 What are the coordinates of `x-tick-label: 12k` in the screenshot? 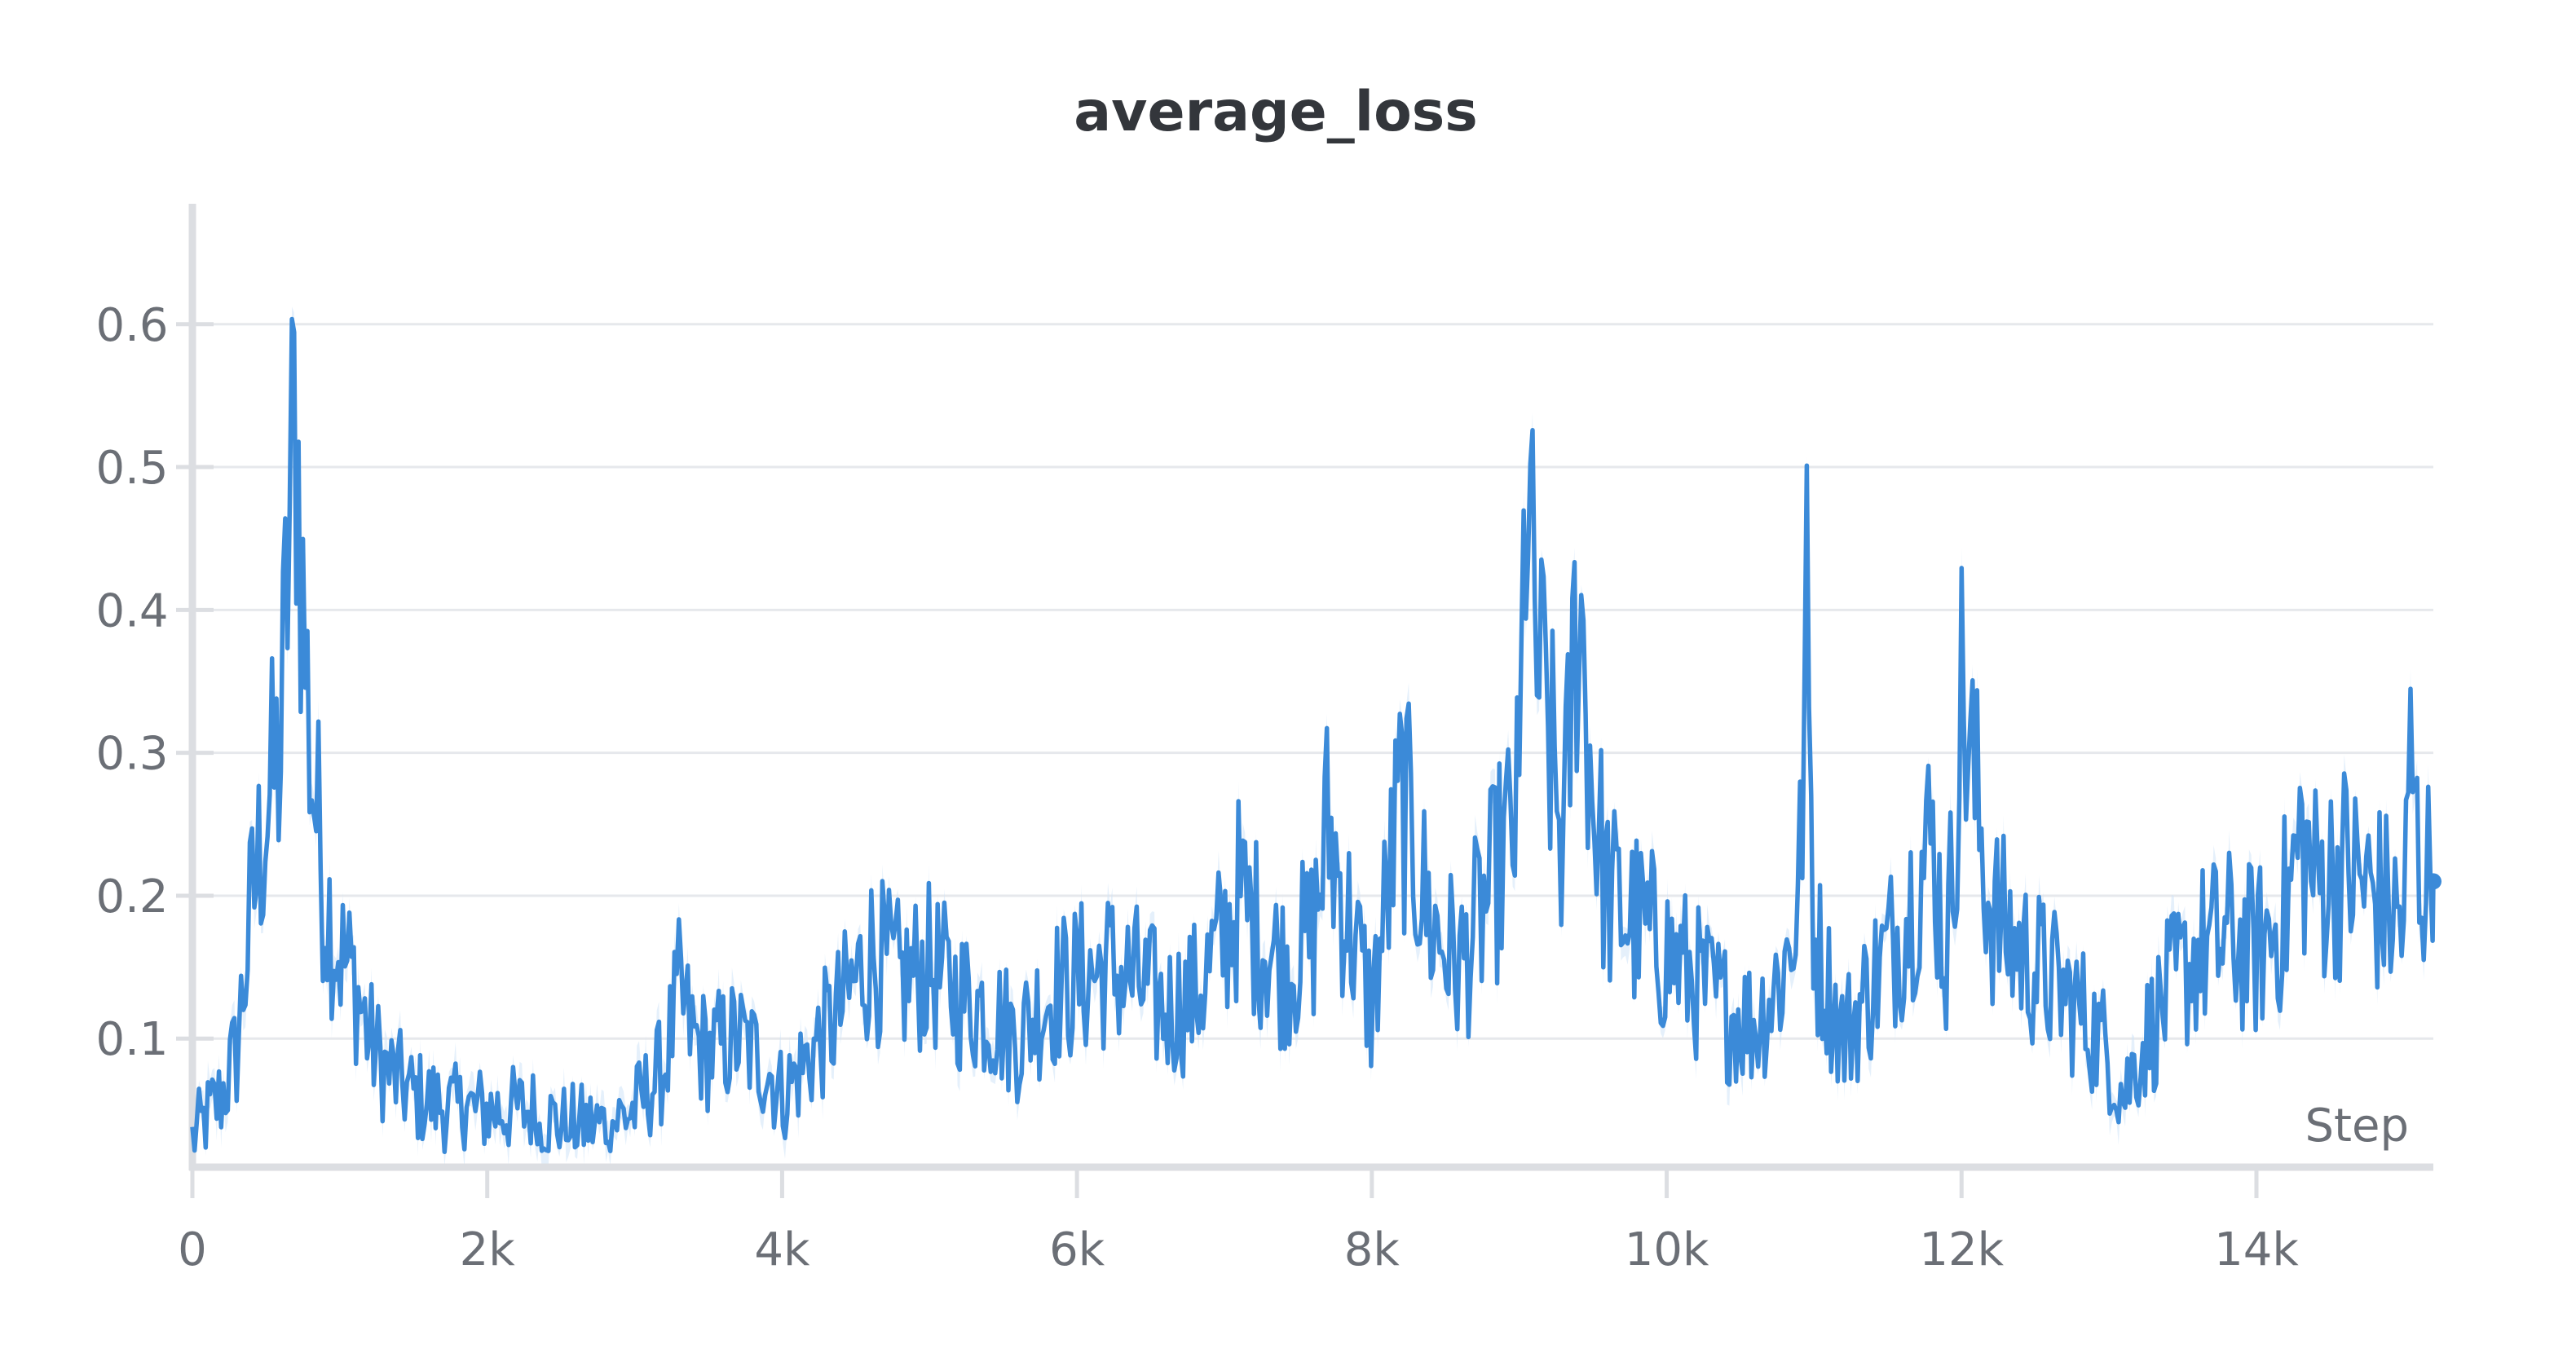 It's located at (1961, 1249).